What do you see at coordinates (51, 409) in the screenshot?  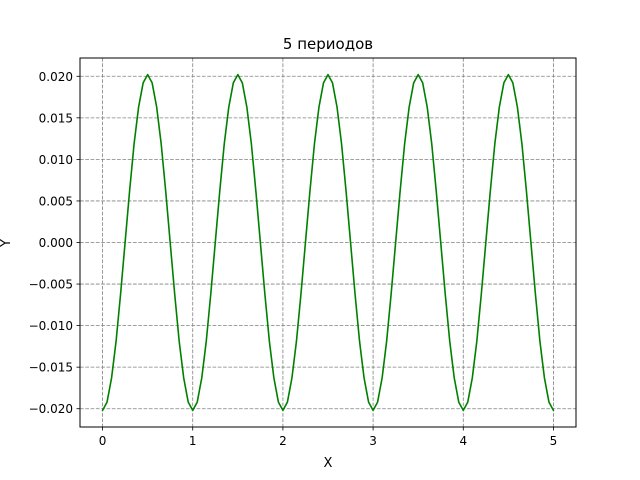 I see `y-tick-label: −0.020` at bounding box center [51, 409].